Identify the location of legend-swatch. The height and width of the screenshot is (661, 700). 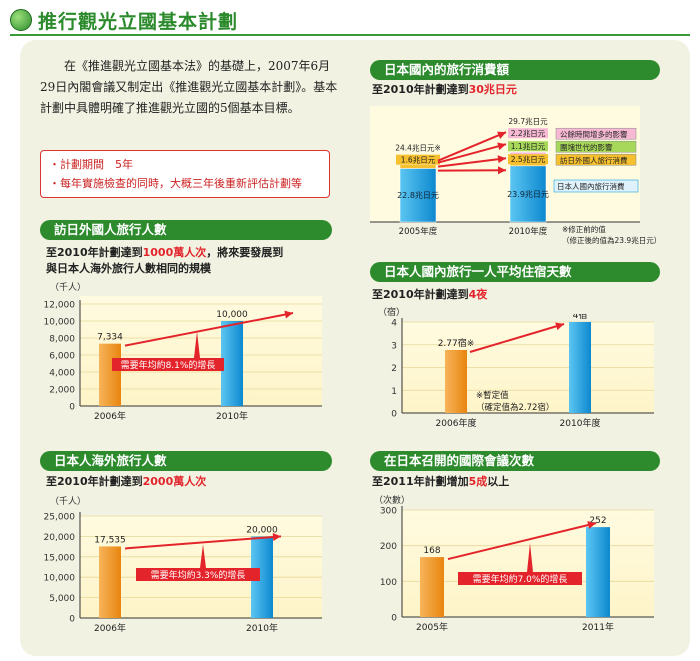
(596, 186).